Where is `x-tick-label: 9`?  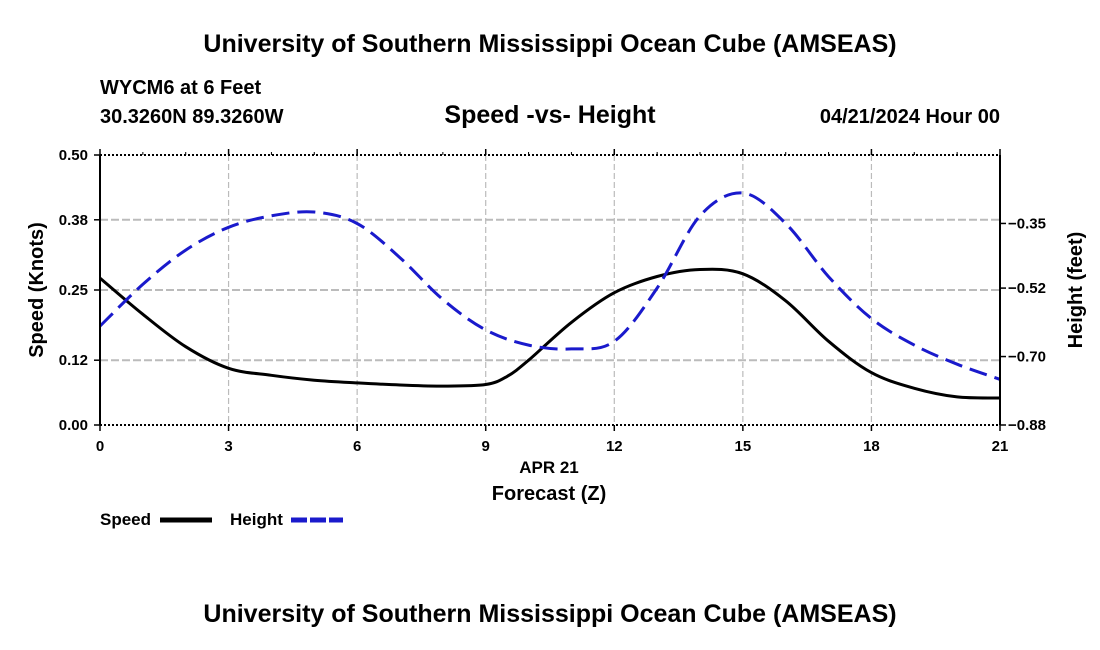
x-tick-label: 9 is located at coordinates (486, 446).